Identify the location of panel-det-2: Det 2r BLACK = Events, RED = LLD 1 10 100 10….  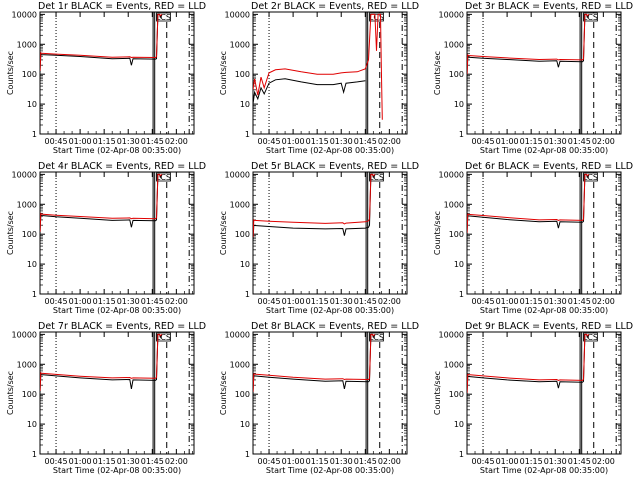
(319, 78).